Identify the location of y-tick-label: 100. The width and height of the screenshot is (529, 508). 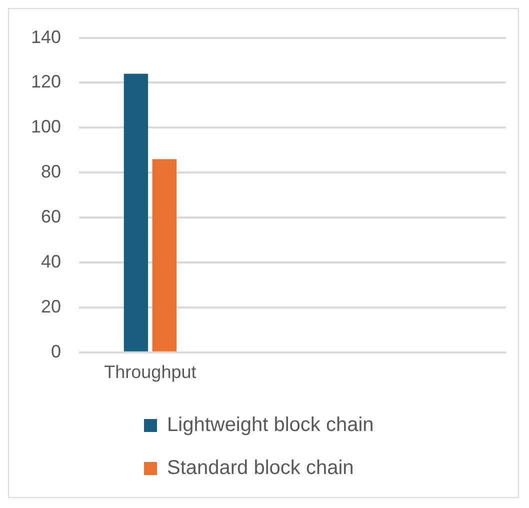
(46, 126).